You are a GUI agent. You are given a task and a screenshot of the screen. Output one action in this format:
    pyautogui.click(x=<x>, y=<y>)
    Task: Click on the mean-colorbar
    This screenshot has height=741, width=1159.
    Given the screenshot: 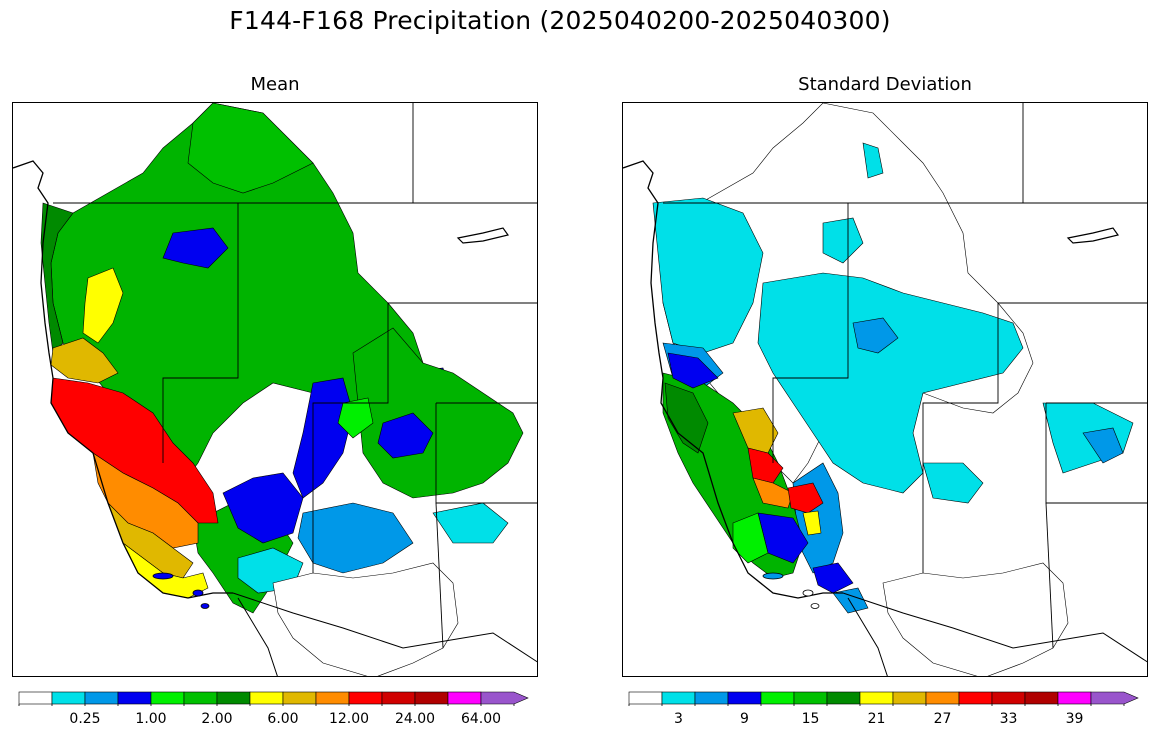 What is the action you would take?
    pyautogui.click(x=273, y=698)
    